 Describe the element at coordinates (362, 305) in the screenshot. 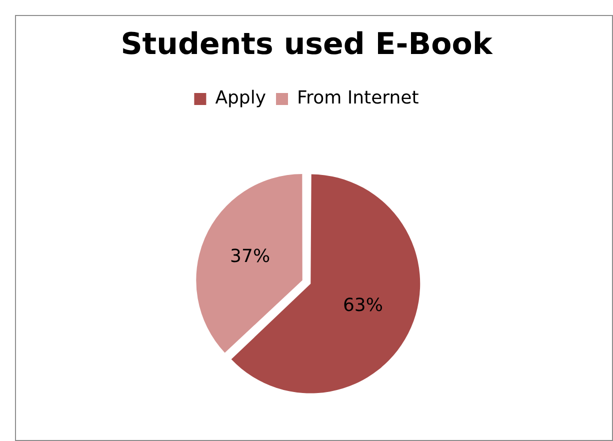

I see `data-label: 63%` at that location.